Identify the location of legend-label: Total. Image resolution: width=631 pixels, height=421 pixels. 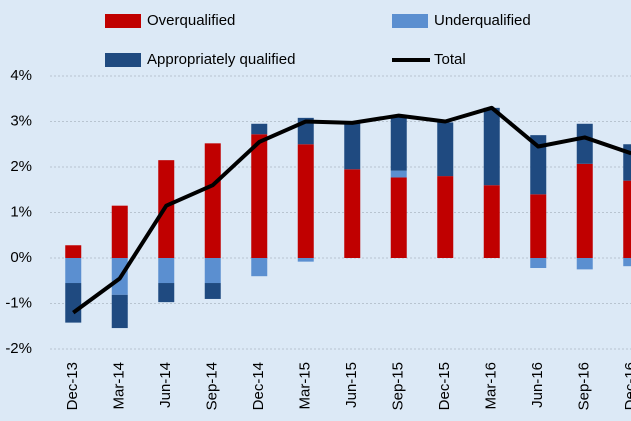
(450, 59).